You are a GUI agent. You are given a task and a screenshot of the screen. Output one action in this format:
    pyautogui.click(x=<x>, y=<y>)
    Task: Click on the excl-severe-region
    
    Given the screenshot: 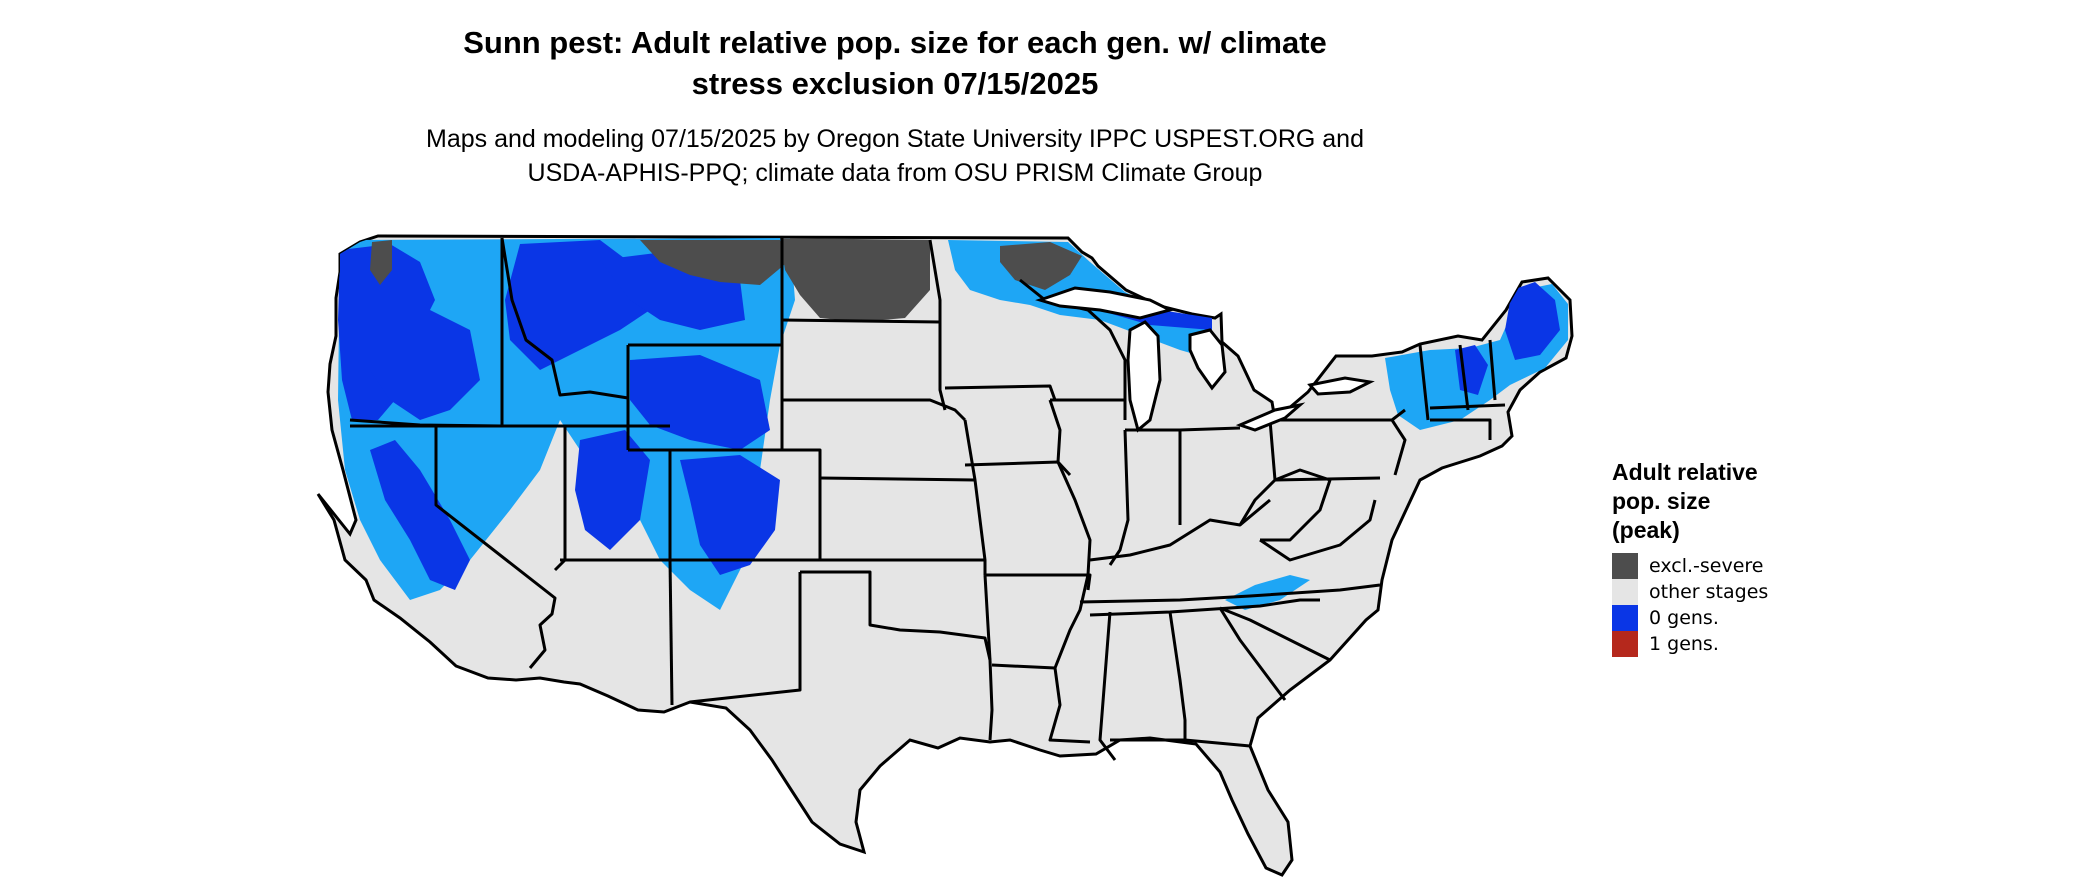 What is the action you would take?
    pyautogui.click(x=726, y=280)
    